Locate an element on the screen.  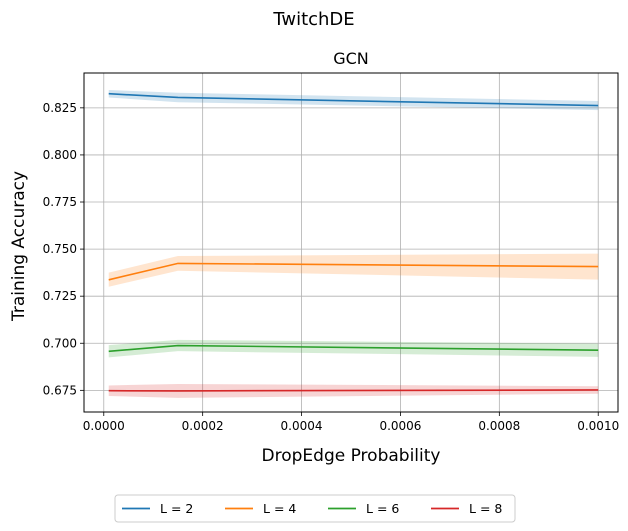
x-axis-label: DropEdge Probability is located at coordinates (351, 456).